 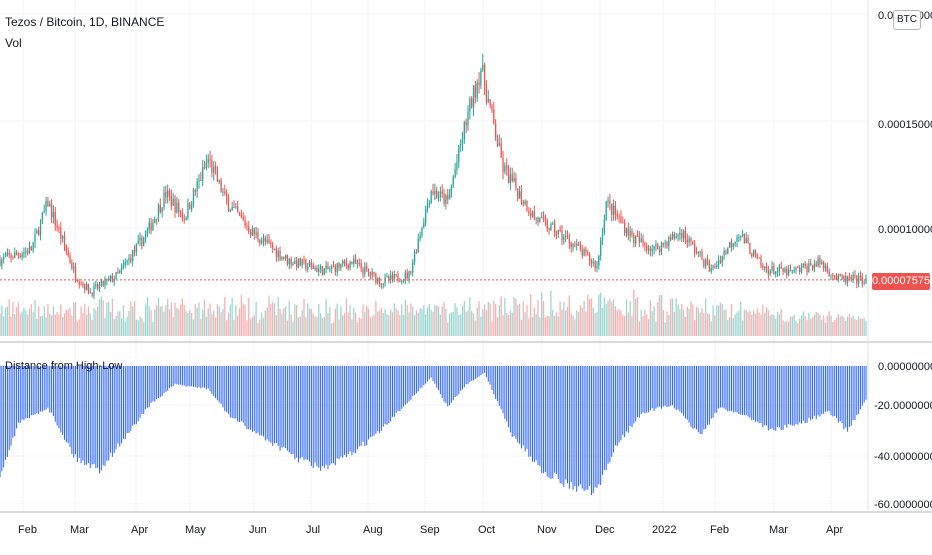 What do you see at coordinates (905, 125) in the screenshot?
I see `price-tick: 0.00015000` at bounding box center [905, 125].